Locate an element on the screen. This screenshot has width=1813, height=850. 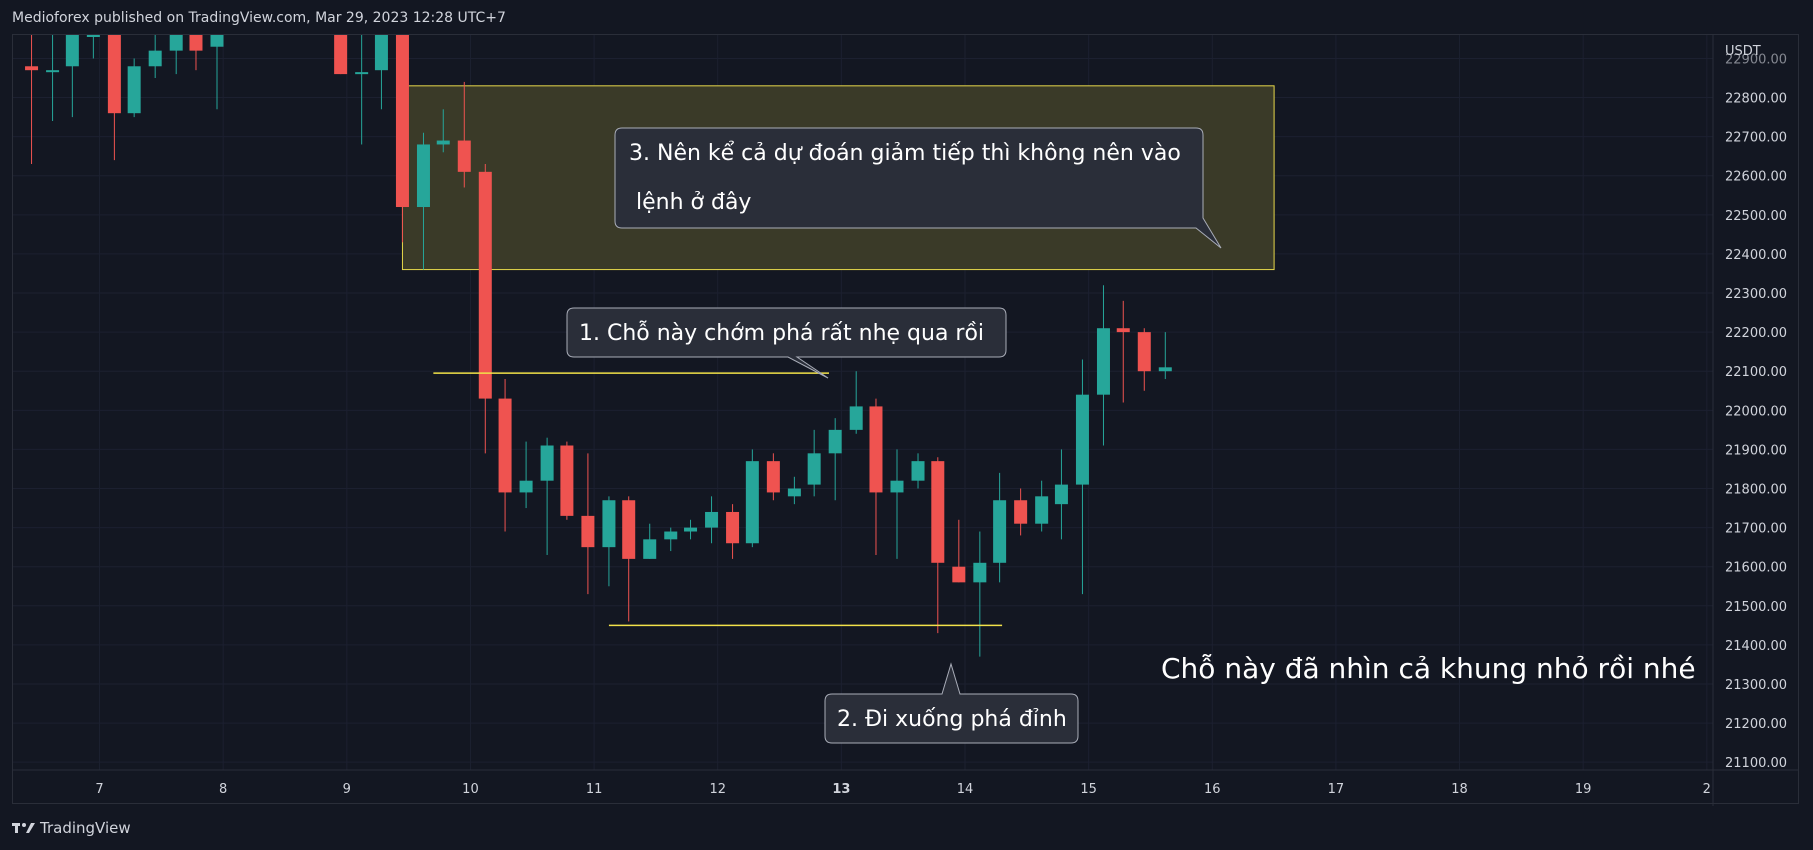
footer-brand: TradingView is located at coordinates (71, 828).